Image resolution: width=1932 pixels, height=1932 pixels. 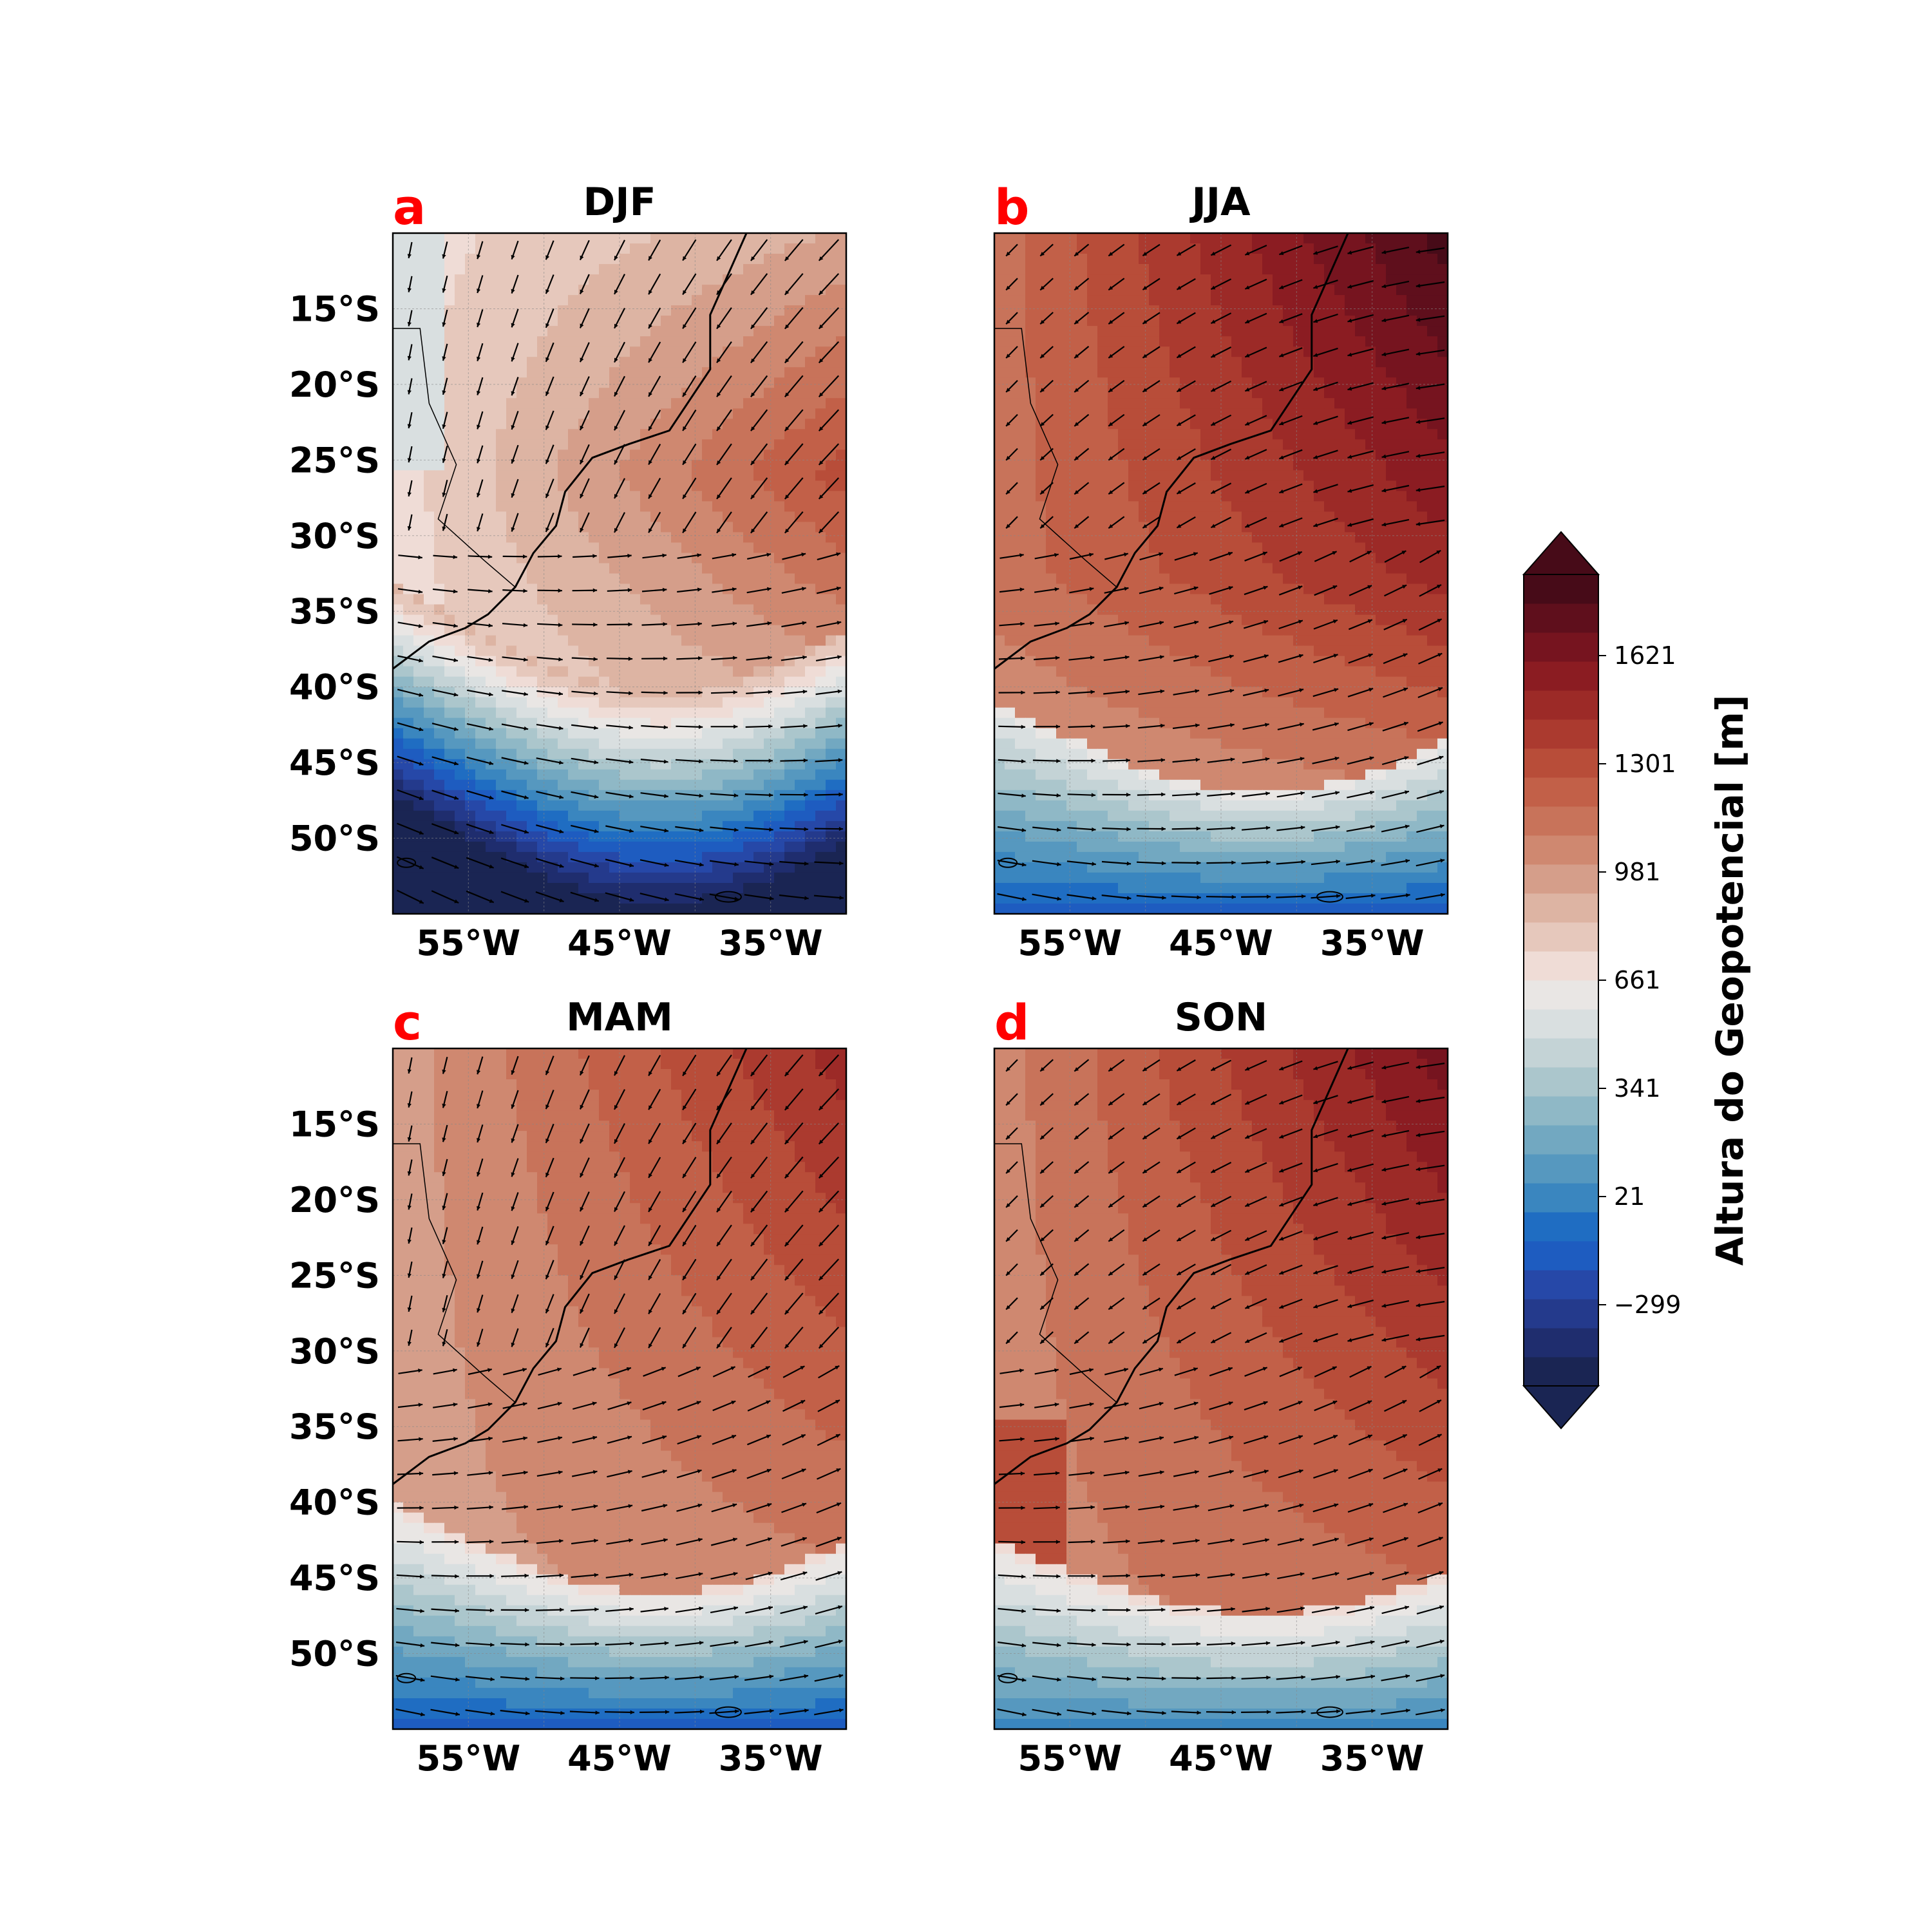 What do you see at coordinates (410, 207) in the screenshot?
I see `panel-letter: a` at bounding box center [410, 207].